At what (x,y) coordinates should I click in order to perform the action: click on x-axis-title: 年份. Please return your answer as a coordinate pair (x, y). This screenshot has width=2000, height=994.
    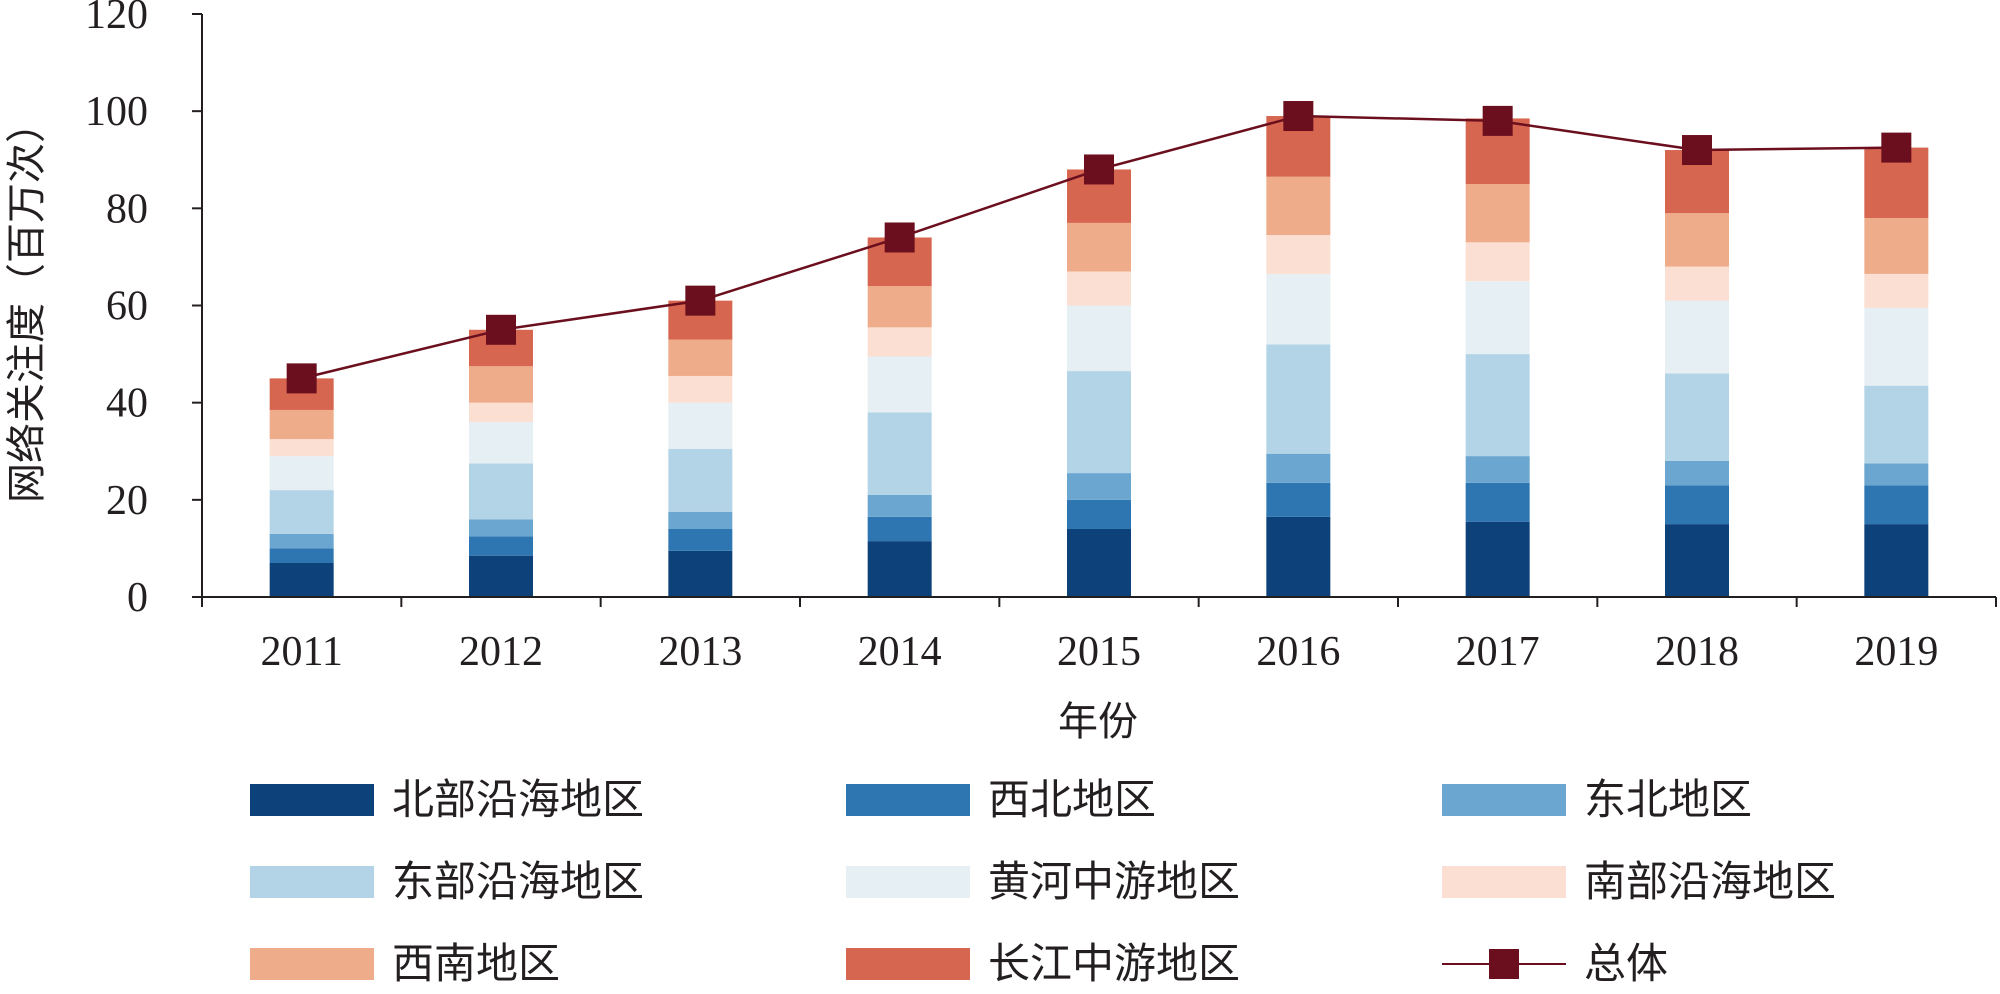
    Looking at the image, I should click on (1098, 722).